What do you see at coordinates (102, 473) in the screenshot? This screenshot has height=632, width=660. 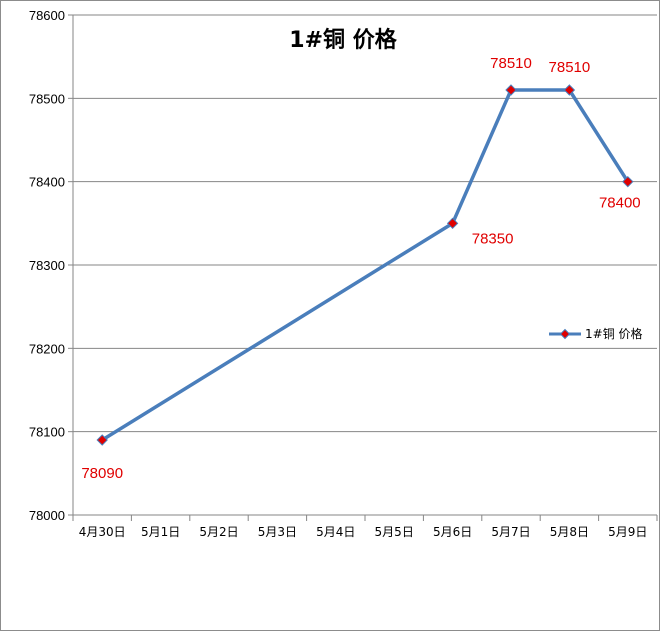 I see `data-label: 78090` at bounding box center [102, 473].